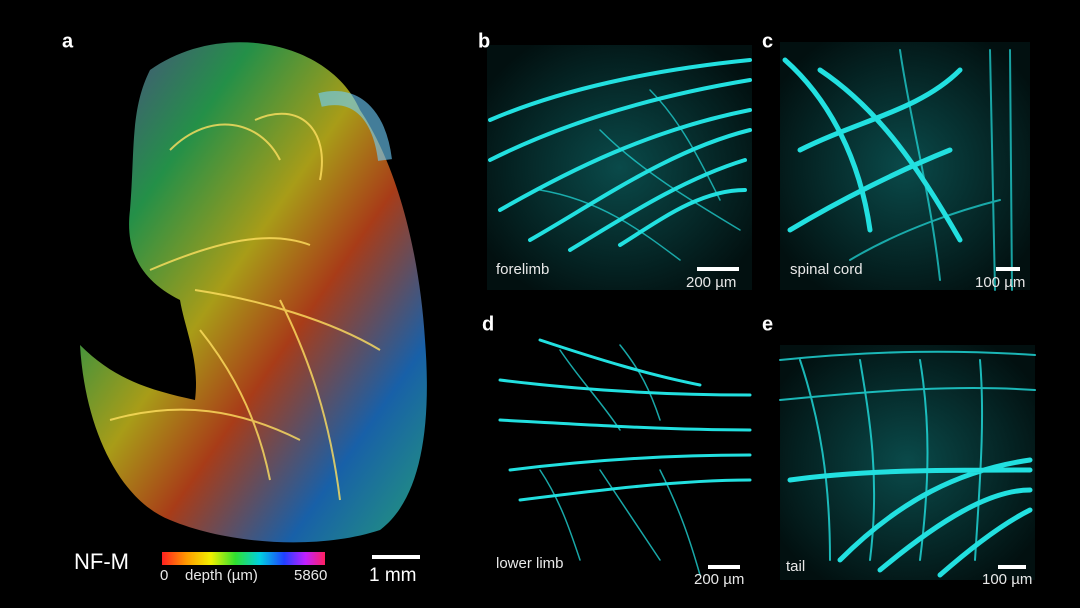 This screenshot has height=608, width=1080. Describe the element at coordinates (101, 561) in the screenshot. I see `marker-label: NF-M` at that location.